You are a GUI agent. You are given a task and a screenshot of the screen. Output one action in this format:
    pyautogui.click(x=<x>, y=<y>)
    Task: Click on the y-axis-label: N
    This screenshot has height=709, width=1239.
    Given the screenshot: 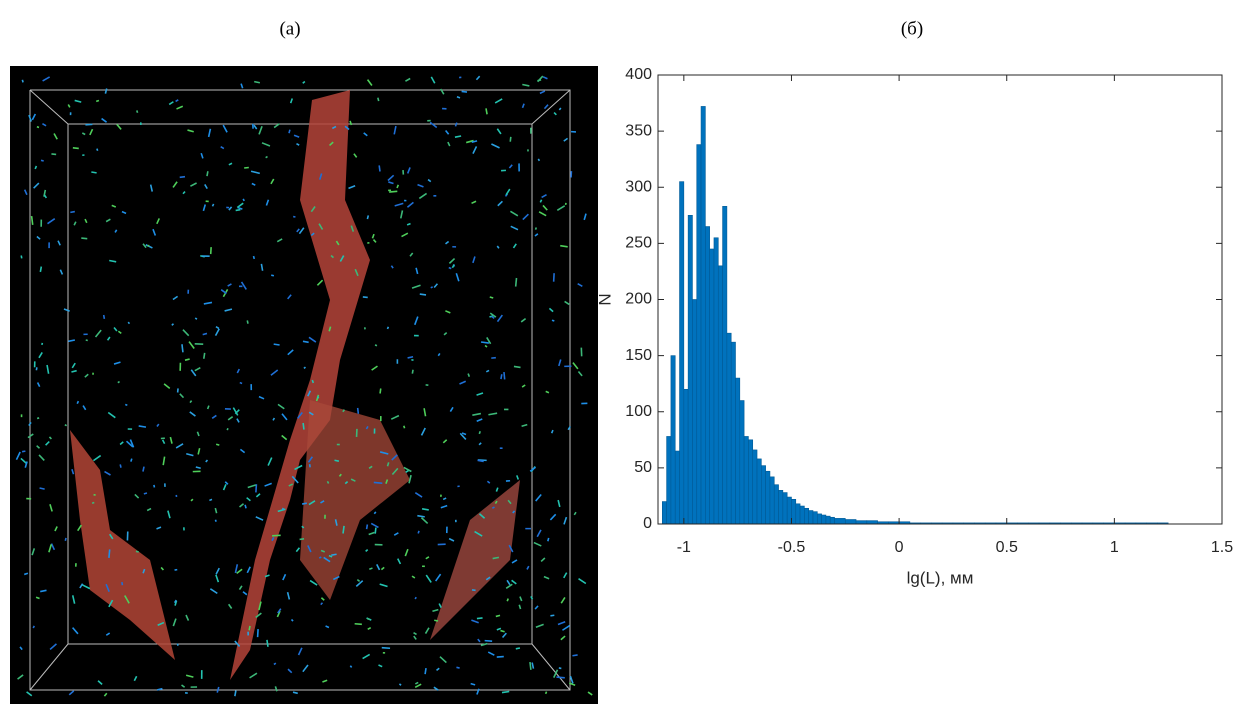 What is the action you would take?
    pyautogui.click(x=604, y=299)
    